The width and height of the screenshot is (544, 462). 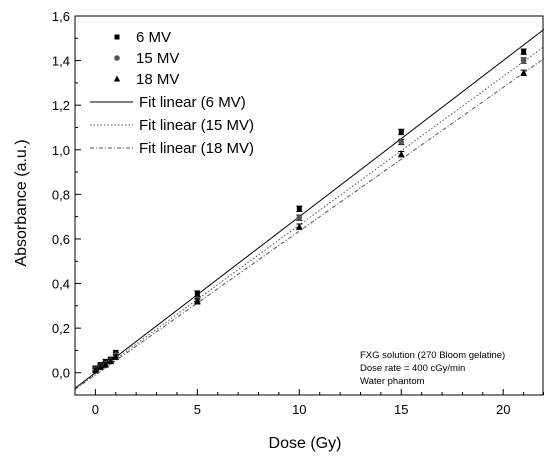 I want to click on legend-label: 6 MV, so click(x=153, y=37).